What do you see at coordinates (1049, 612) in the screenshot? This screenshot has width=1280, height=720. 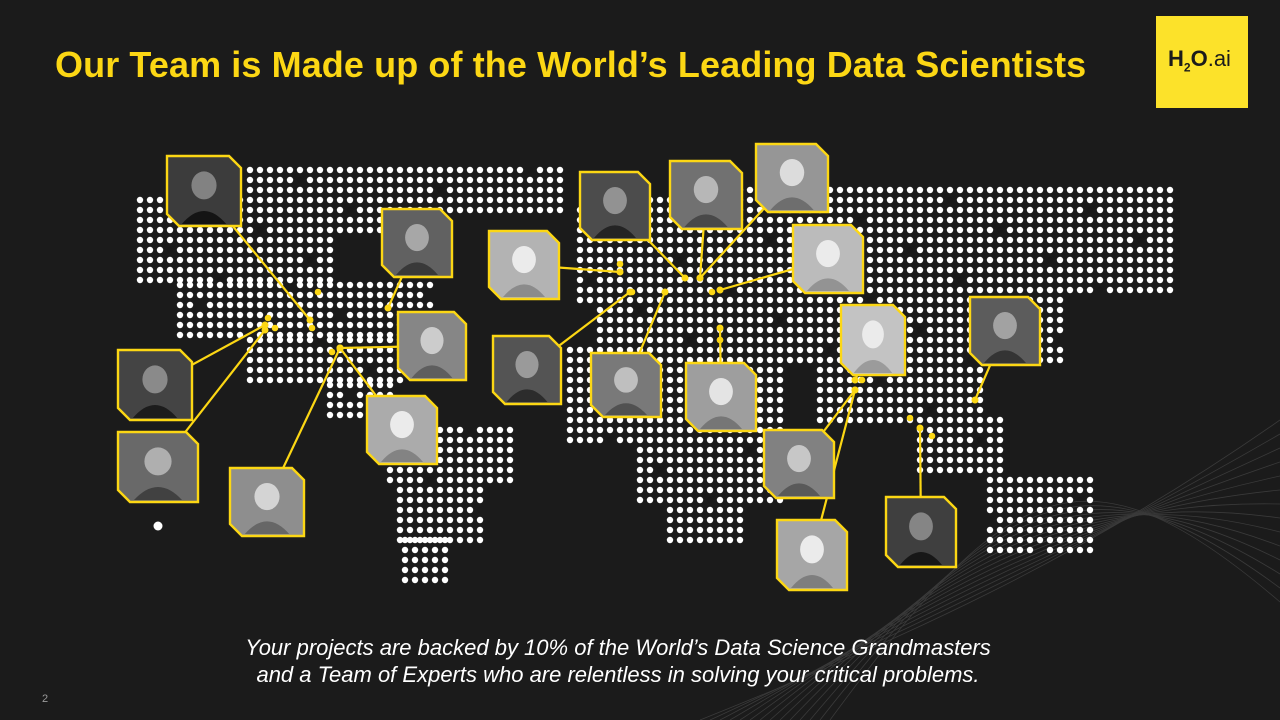 I see `wave-line` at bounding box center [1049, 612].